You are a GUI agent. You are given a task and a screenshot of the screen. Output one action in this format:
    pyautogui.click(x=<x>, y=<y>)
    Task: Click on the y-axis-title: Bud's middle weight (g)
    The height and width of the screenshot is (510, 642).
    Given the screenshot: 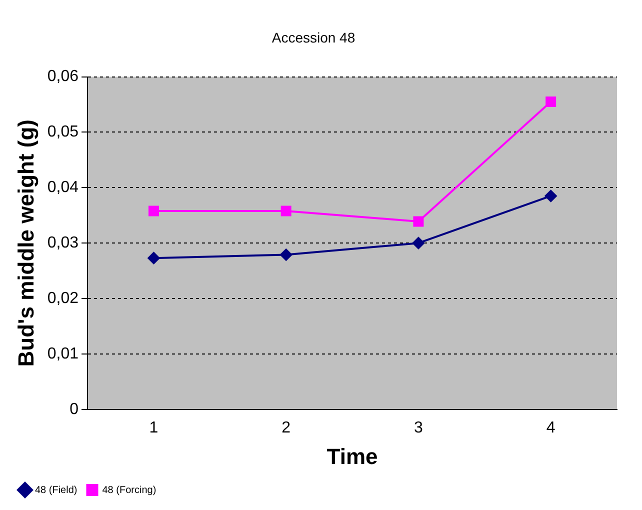 What is the action you would take?
    pyautogui.click(x=25, y=243)
    